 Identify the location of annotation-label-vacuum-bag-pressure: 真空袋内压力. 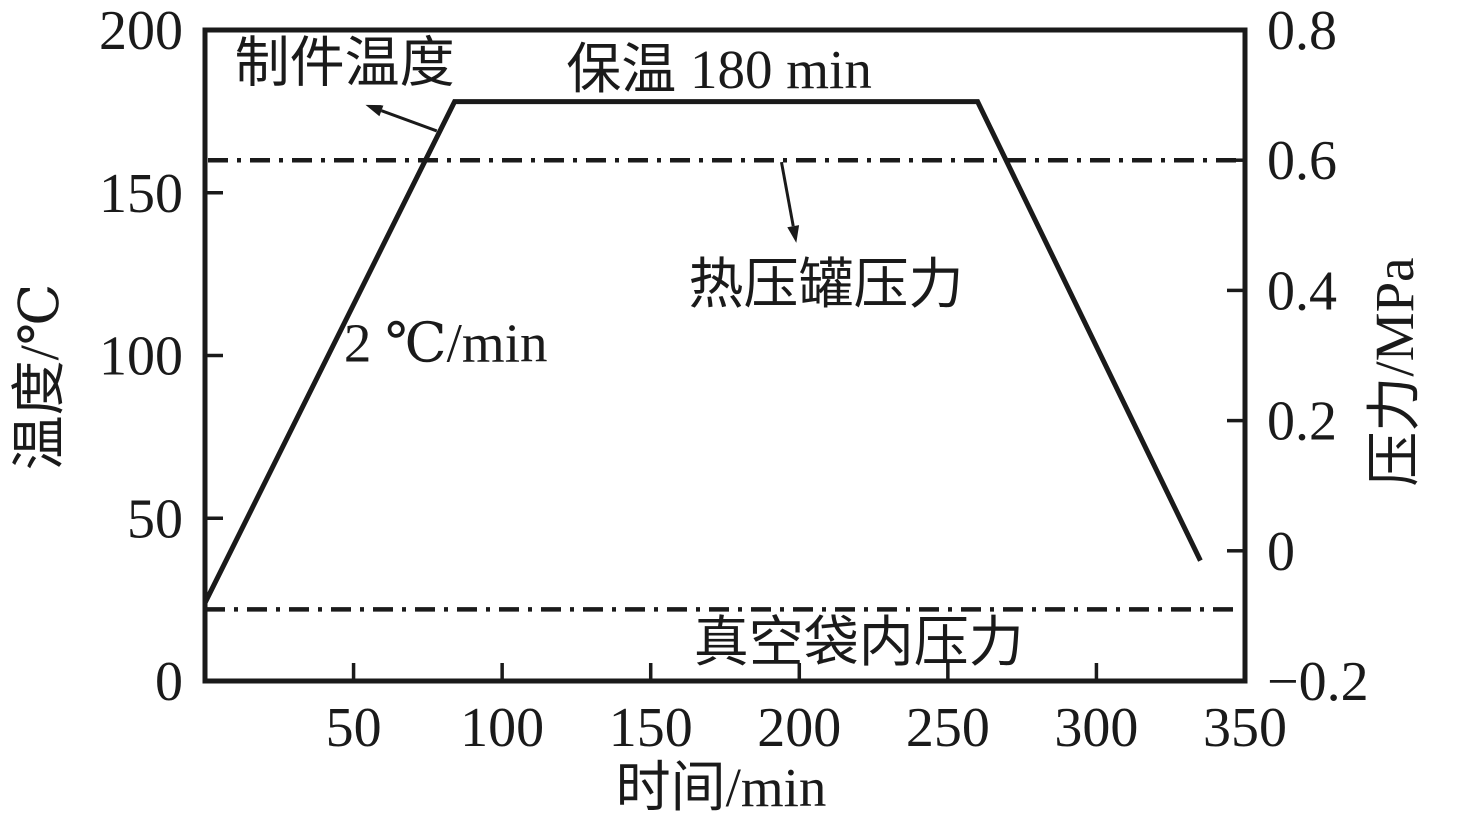
(859, 642).